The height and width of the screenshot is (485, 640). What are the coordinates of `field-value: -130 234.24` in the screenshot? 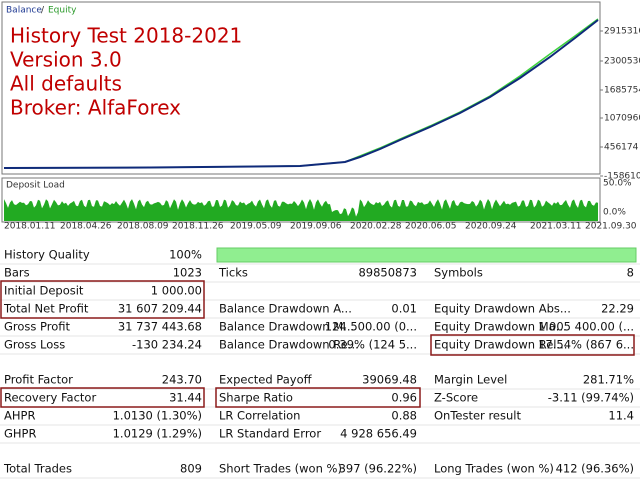 It's located at (167, 345).